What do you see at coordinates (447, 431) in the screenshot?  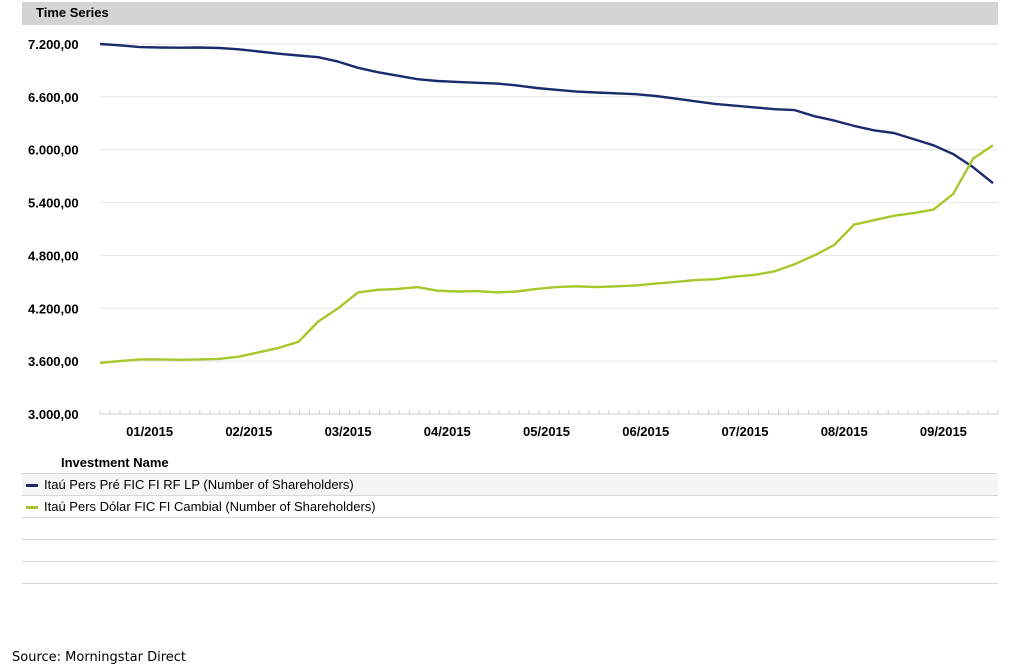 I see `x-tick-label: 04/2015` at bounding box center [447, 431].